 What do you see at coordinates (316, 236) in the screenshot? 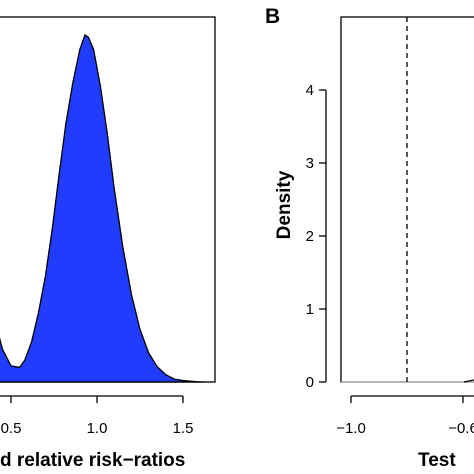
I see `panel-b-y-ticks: 0 1 2 3 4` at bounding box center [316, 236].